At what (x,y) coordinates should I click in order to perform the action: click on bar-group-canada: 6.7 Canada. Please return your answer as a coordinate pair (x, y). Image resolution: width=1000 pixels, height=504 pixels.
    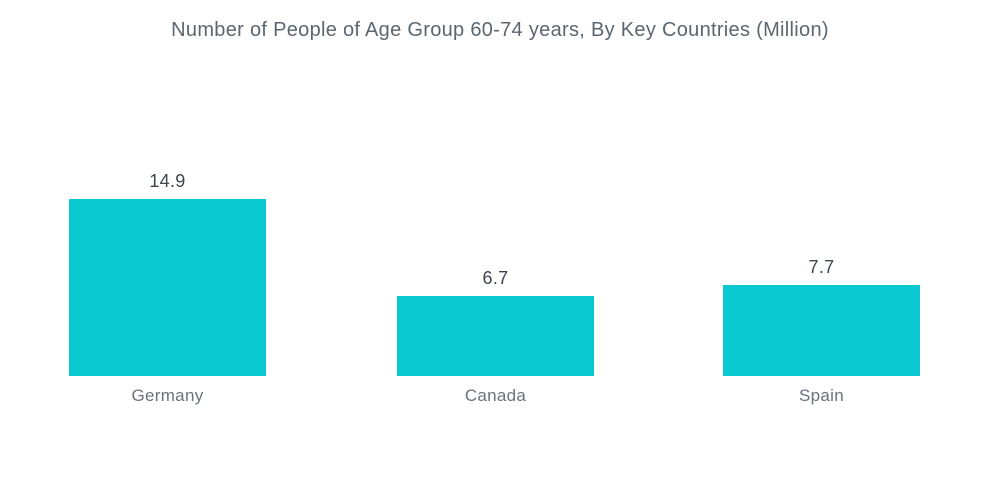
    Looking at the image, I should click on (495, 336).